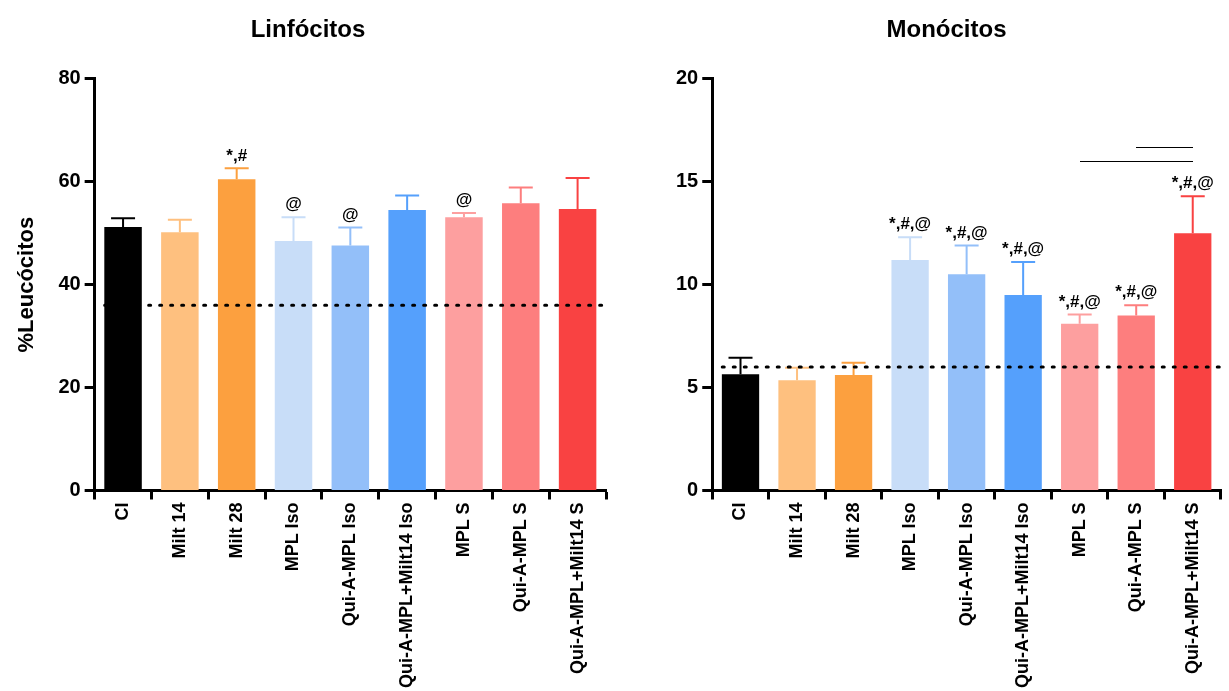 The image size is (1229, 691). I want to click on y-axis-title: %Leucócitos, so click(26, 284).